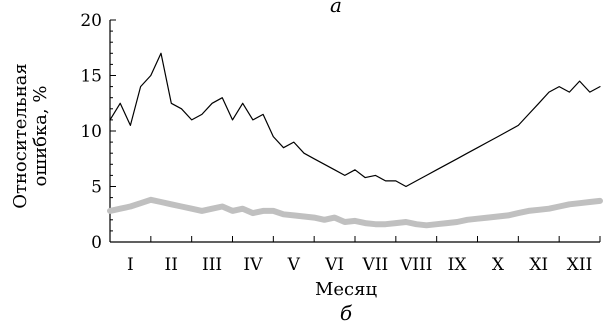 The height and width of the screenshot is (323, 603). Describe the element at coordinates (458, 265) in the screenshot. I see `month-tick-label: IX` at that location.